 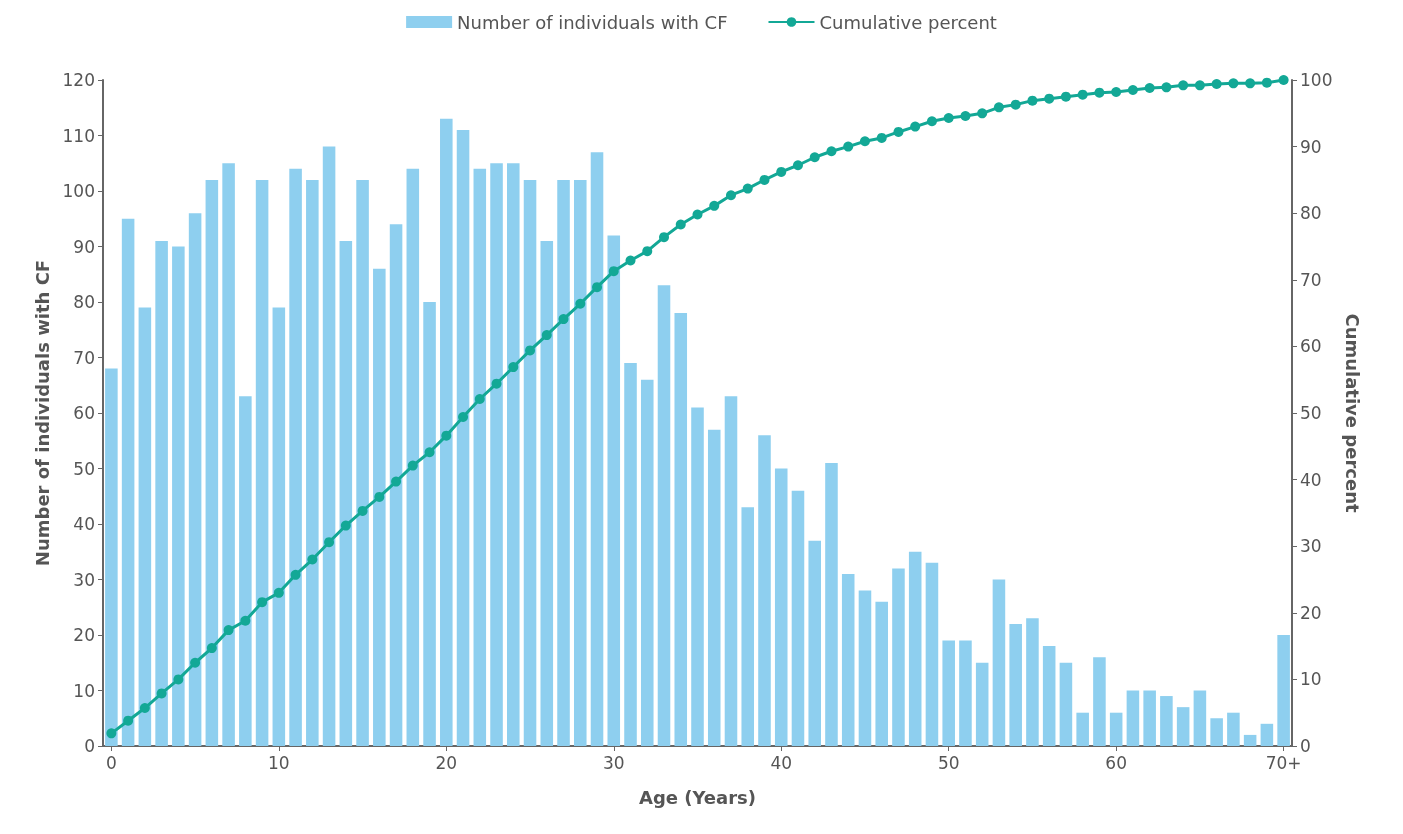 What do you see at coordinates (1311, 413) in the screenshot?
I see `y2-tick-label: 50` at bounding box center [1311, 413].